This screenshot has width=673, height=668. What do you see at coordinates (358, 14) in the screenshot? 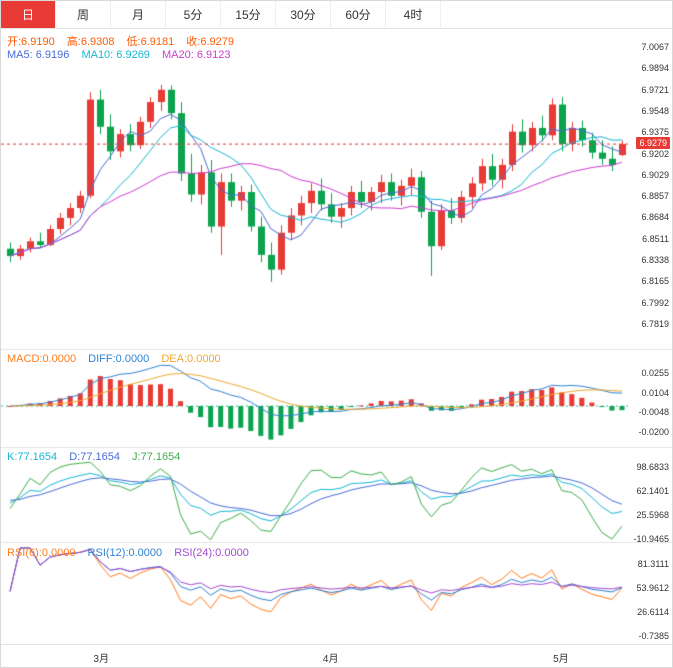
I see `tab-60min: 60分` at bounding box center [358, 14].